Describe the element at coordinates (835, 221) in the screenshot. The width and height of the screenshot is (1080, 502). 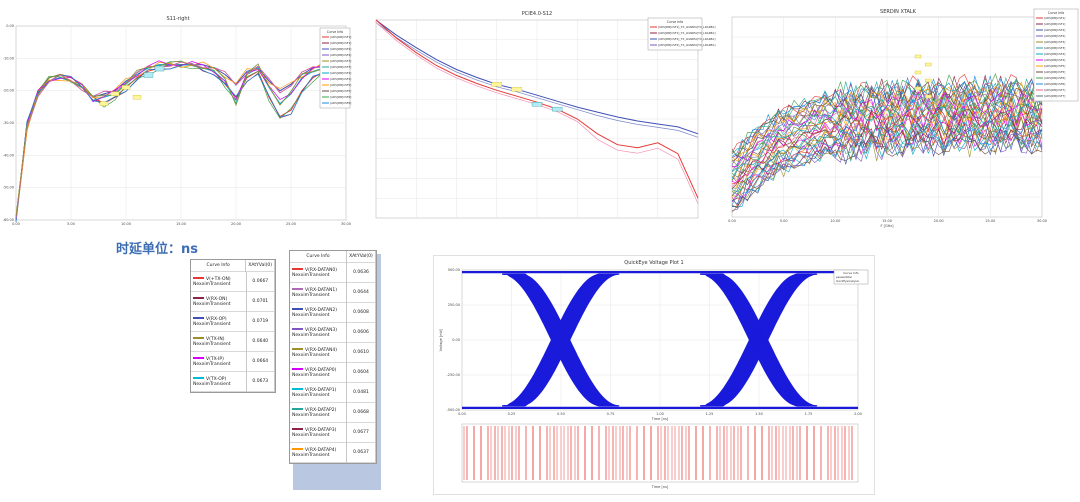
I see `xtalk-x-tick-label: 10.00` at that location.